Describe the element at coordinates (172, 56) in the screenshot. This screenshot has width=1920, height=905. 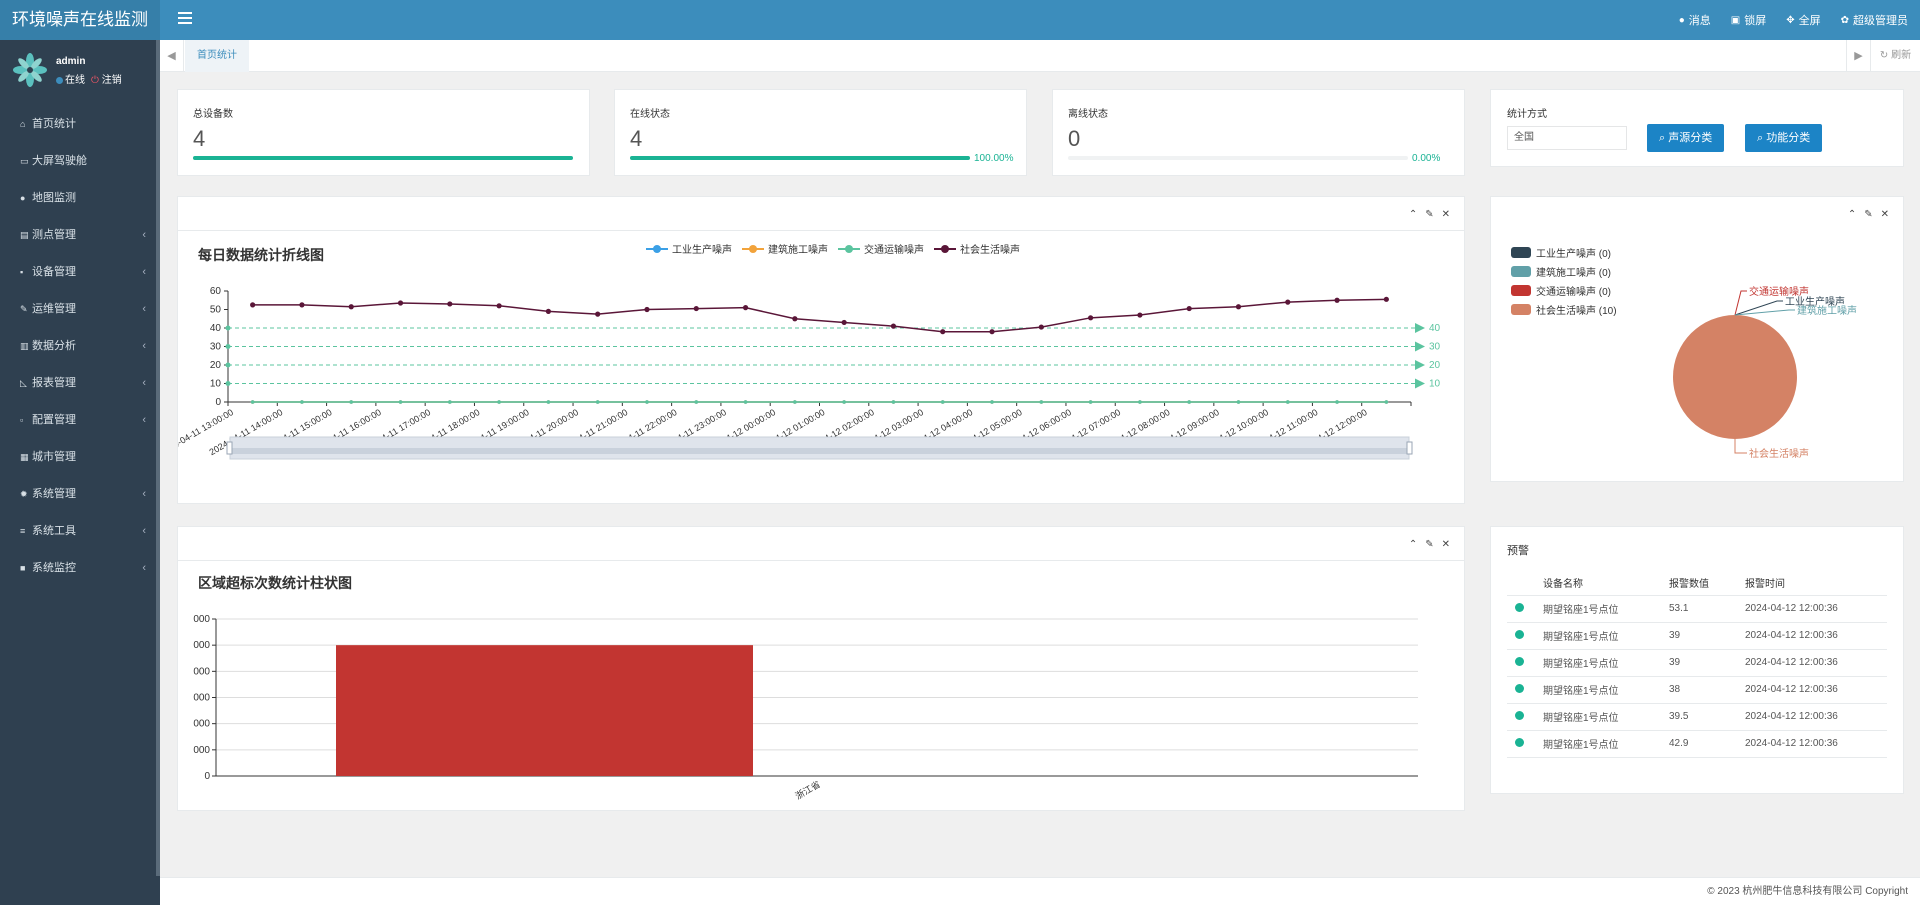
I see `tabs-scroll-left-icon: ◀` at that location.